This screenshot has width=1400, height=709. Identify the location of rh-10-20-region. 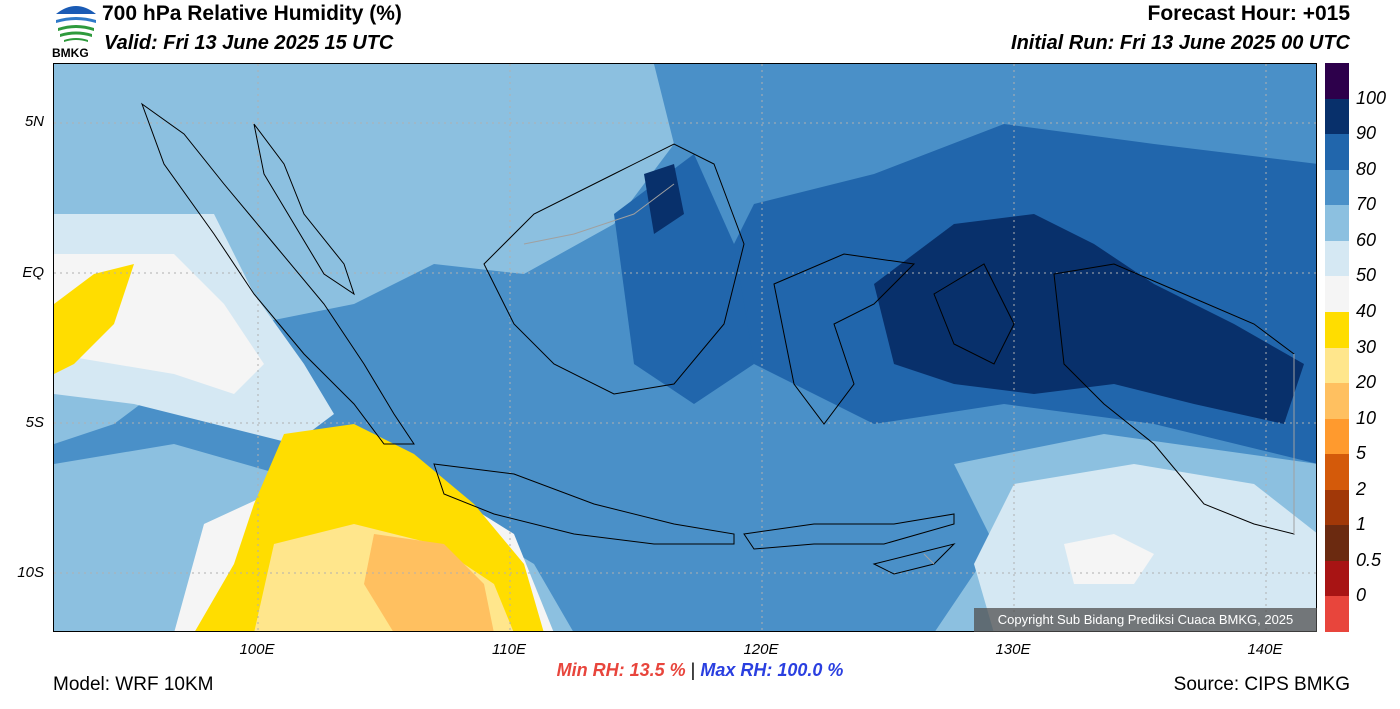
(429, 582).